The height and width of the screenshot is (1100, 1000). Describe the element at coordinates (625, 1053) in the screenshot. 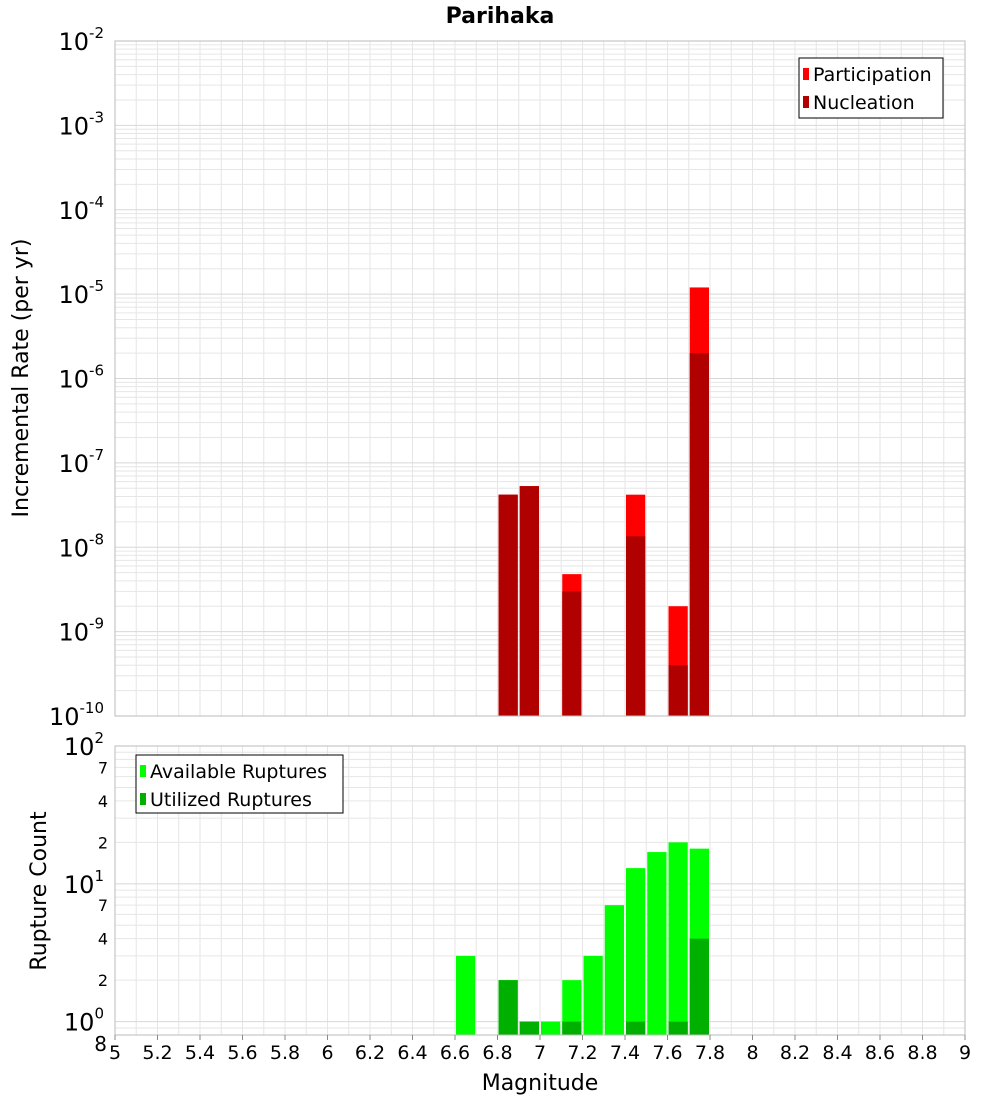

I see `x-tick-label: 7.4` at that location.